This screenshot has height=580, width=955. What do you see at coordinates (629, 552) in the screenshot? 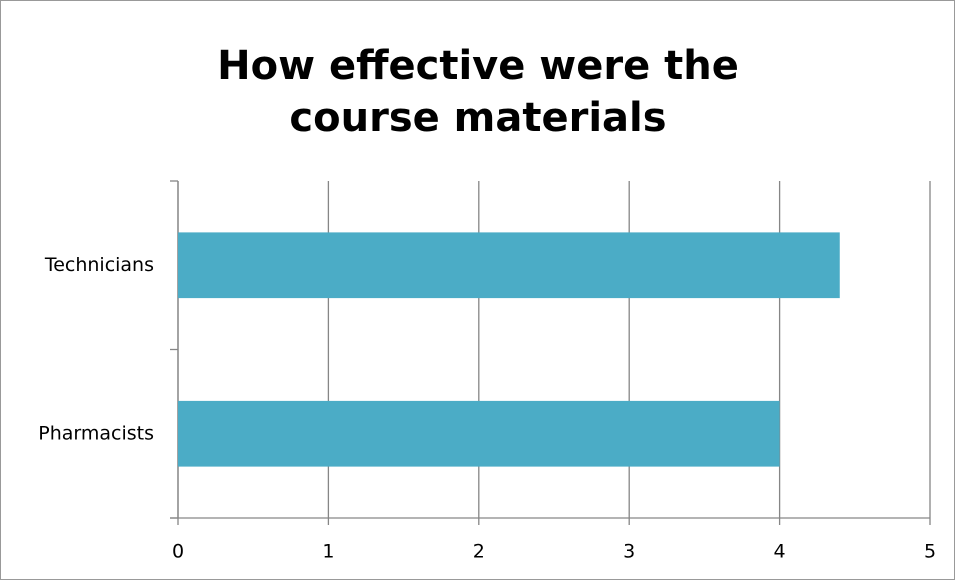
I see `x-tick-label: 3` at bounding box center [629, 552].